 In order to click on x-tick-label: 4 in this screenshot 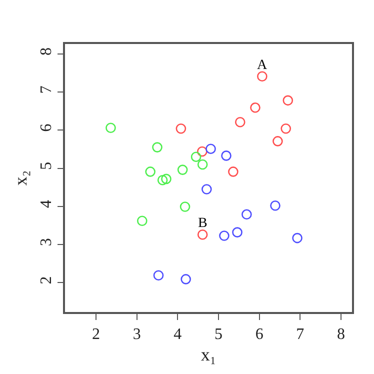, I will do `click(178, 334)`.